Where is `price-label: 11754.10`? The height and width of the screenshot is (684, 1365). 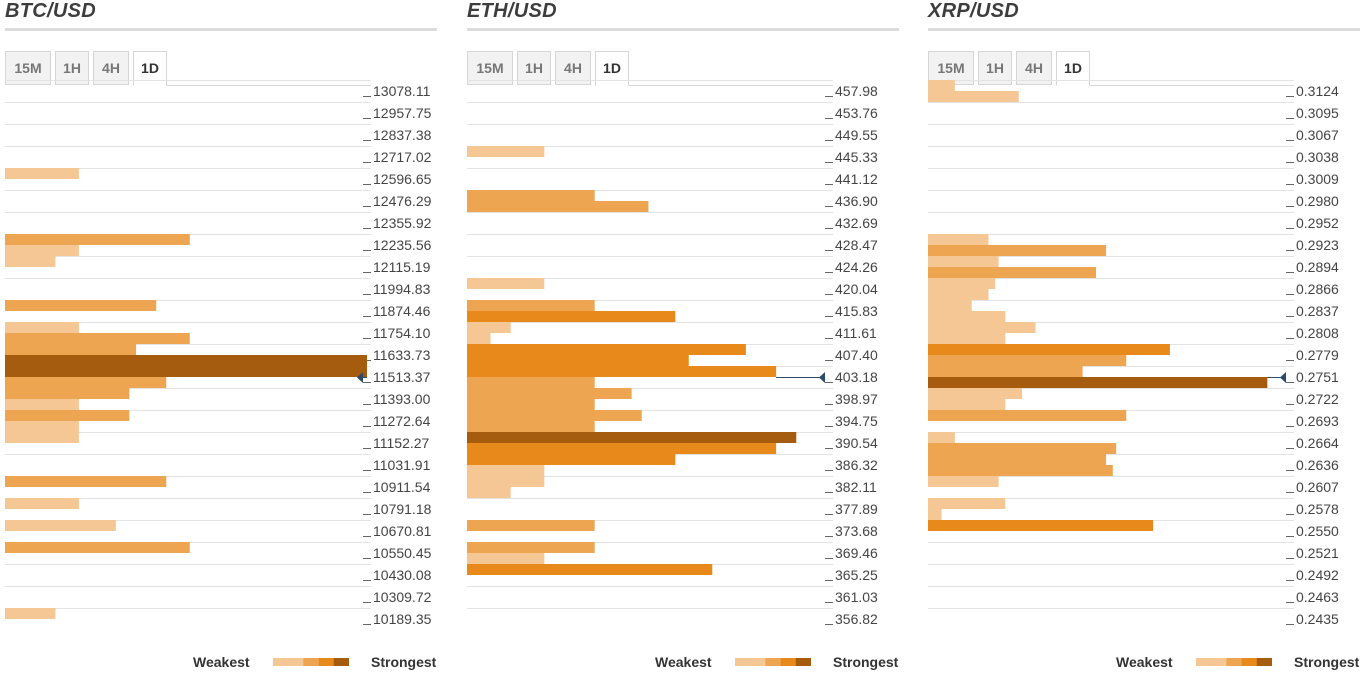 price-label: 11754.10 is located at coordinates (402, 333).